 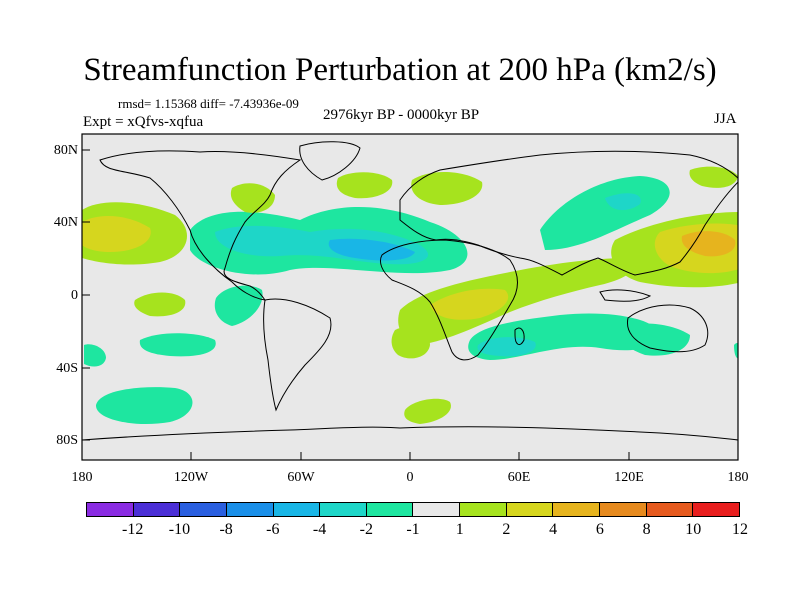 I want to click on colorbar-label: 10, so click(x=693, y=529).